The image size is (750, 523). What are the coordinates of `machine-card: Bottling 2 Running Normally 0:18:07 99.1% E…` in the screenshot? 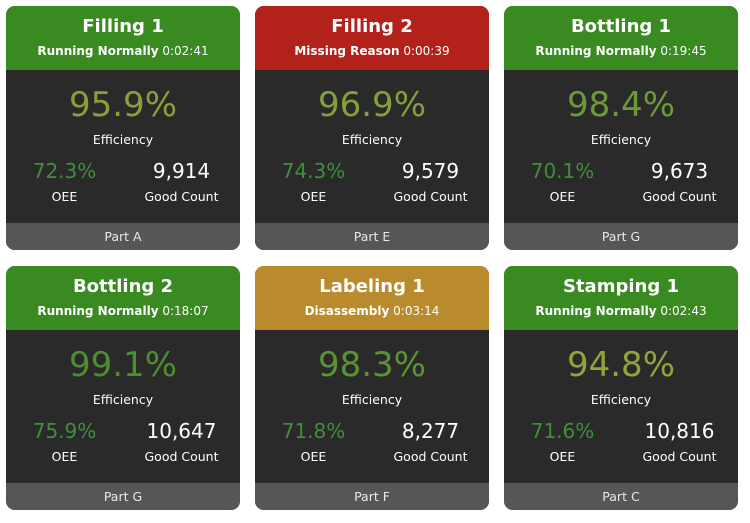 It's located at (123, 388).